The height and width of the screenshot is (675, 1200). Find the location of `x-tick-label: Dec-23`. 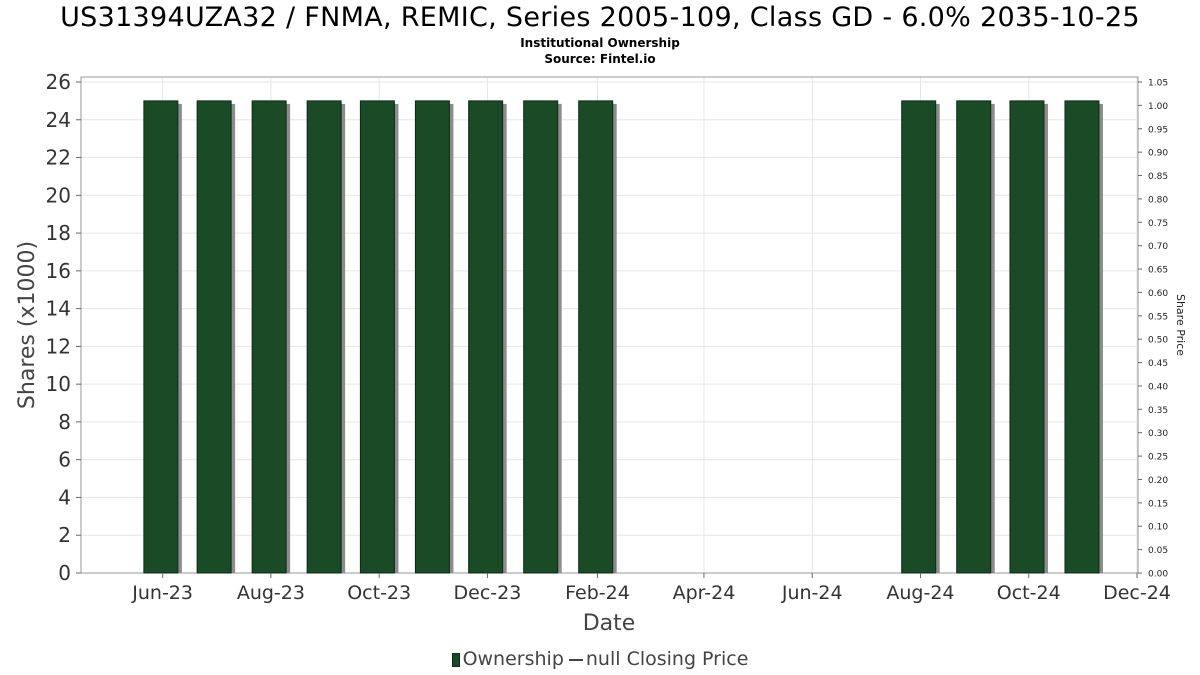

x-tick-label: Dec-23 is located at coordinates (488, 593).